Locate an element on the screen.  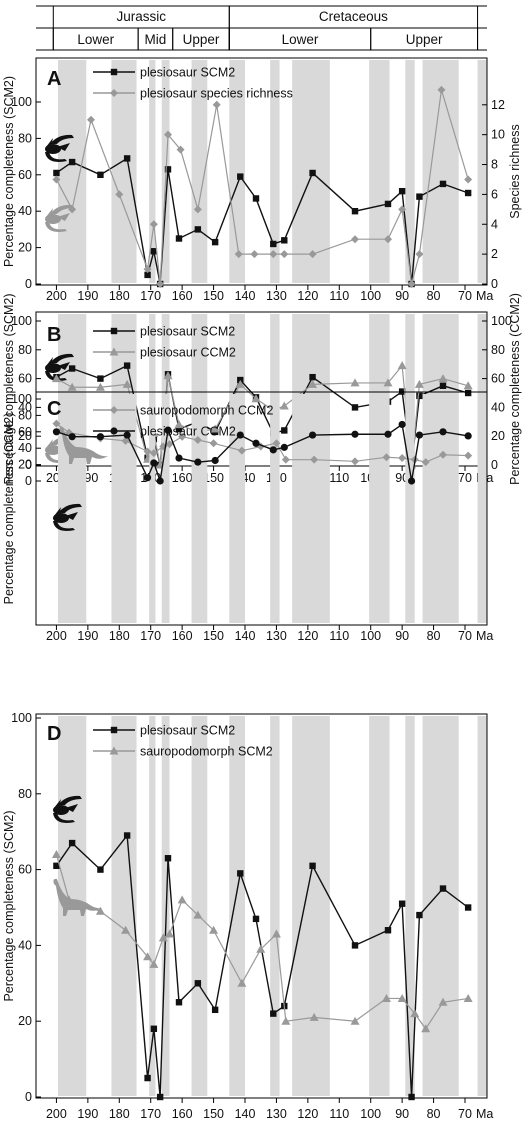
right-y-tick-label: 4 is located at coordinates (494, 224).